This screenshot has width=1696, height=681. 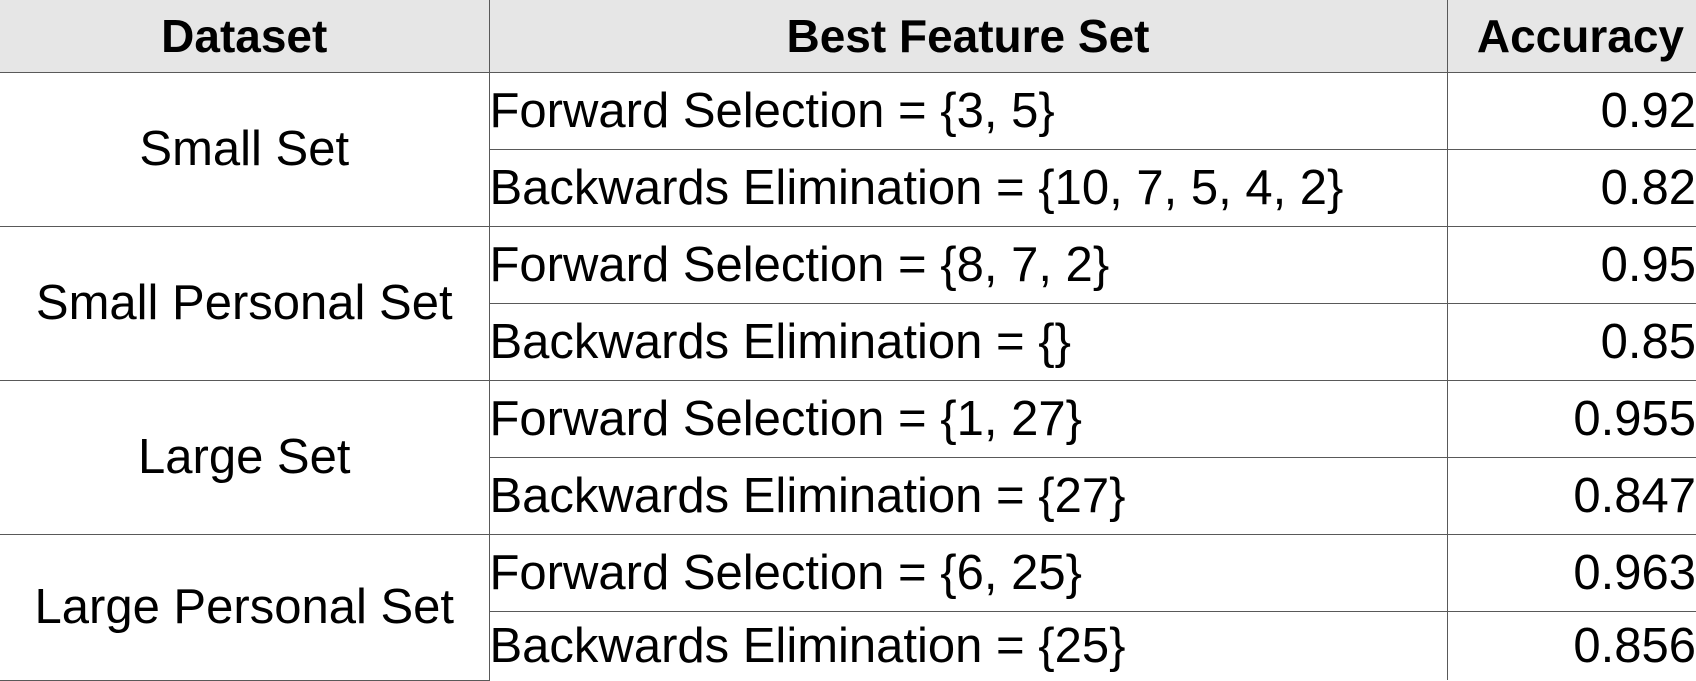 I want to click on table-row: Backwards Elimination = {} 0.85, so click(x=848, y=341).